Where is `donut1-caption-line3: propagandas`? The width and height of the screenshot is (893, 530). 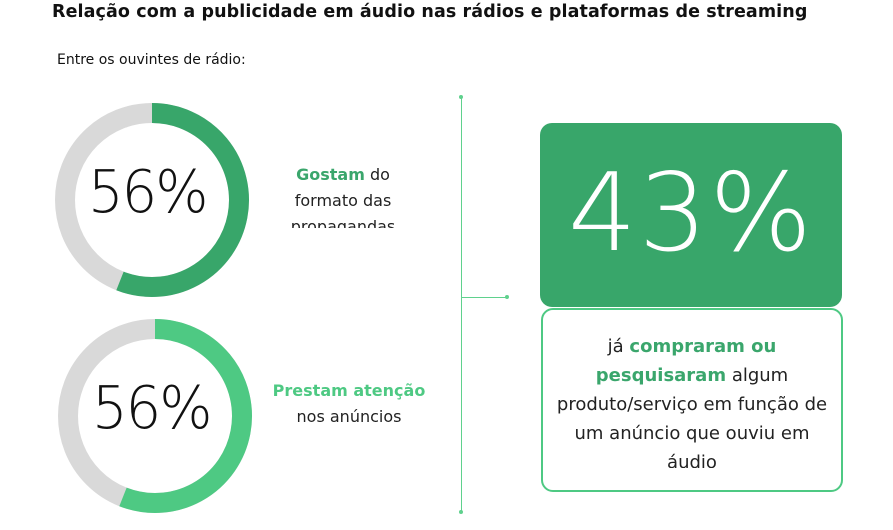 donut1-caption-line3: propagandas is located at coordinates (343, 222).